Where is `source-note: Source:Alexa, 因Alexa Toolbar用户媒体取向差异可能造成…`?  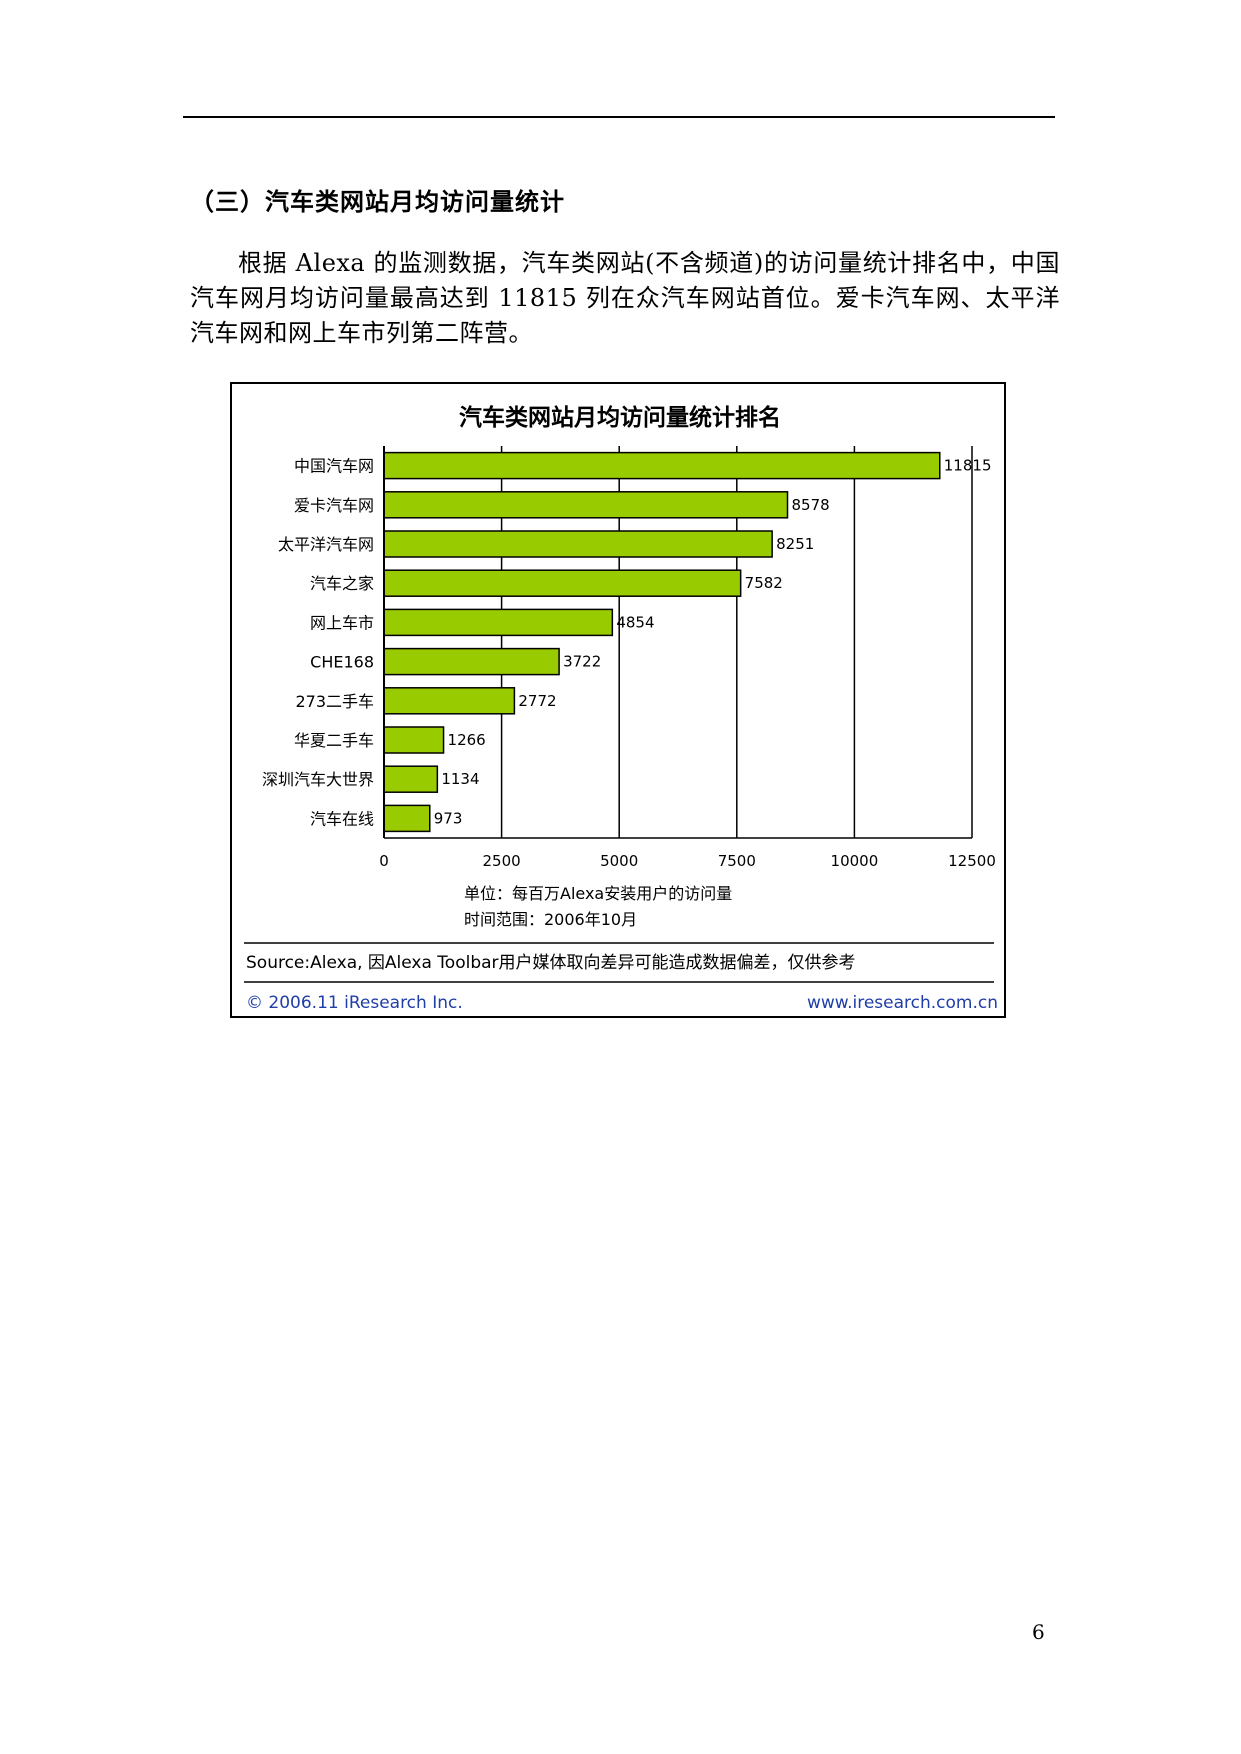
source-note: Source:Alexa, 因Alexa Toolbar用户媒体取向差异可能造成… is located at coordinates (551, 963).